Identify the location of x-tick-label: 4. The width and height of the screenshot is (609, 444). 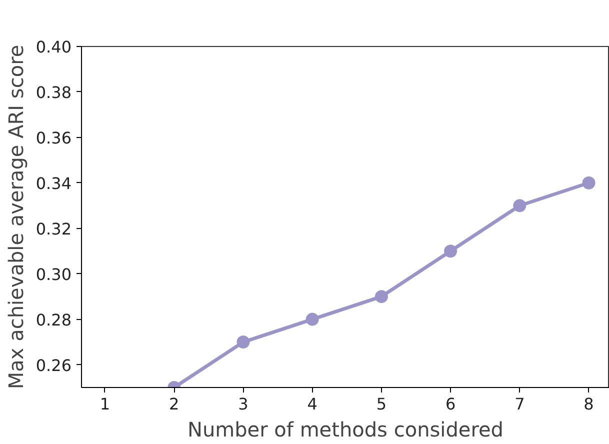
(312, 404).